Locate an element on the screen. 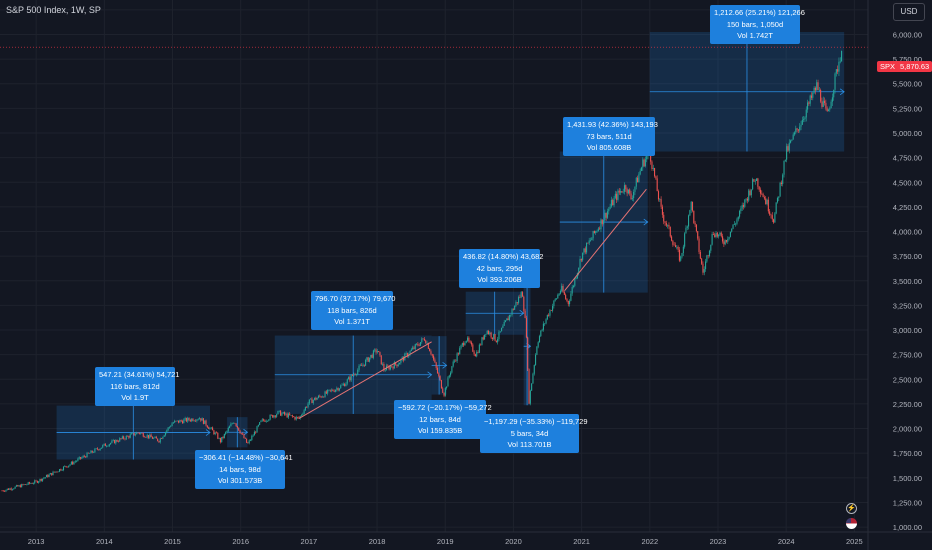 The height and width of the screenshot is (550, 932). lightning-icon: ⚡ is located at coordinates (851, 508).